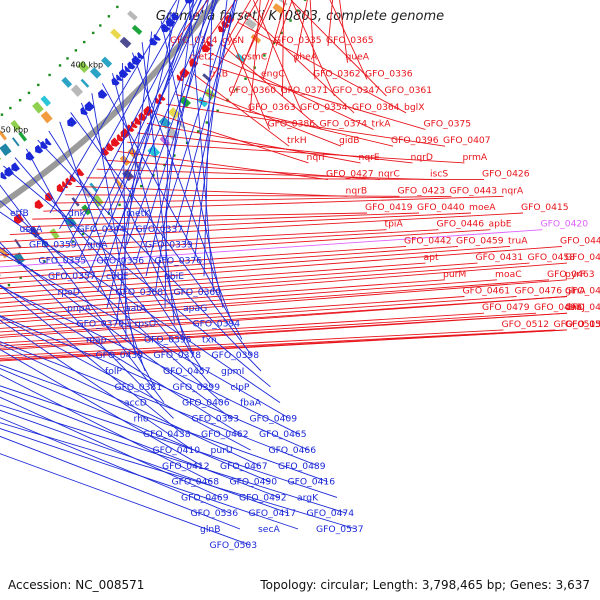  Describe the element at coordinates (196, 482) in the screenshot. I see `reverse-gene-label: GFO_0468` at that location.